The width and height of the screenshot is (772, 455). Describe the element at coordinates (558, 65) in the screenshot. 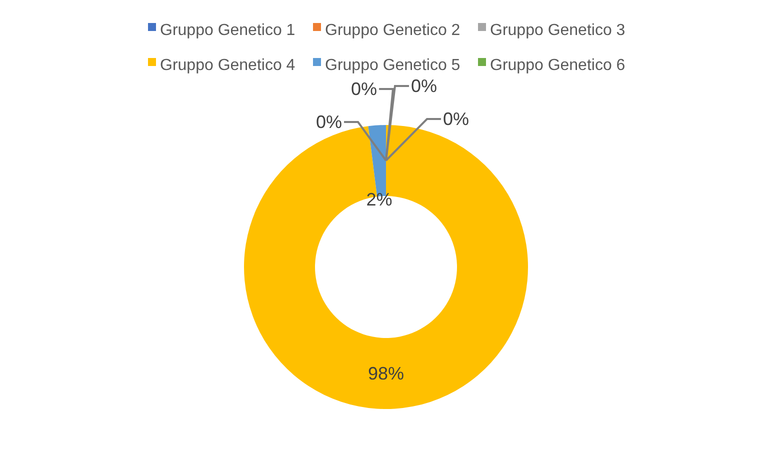

I see `legend-label: Gruppo Genetico 6` at that location.